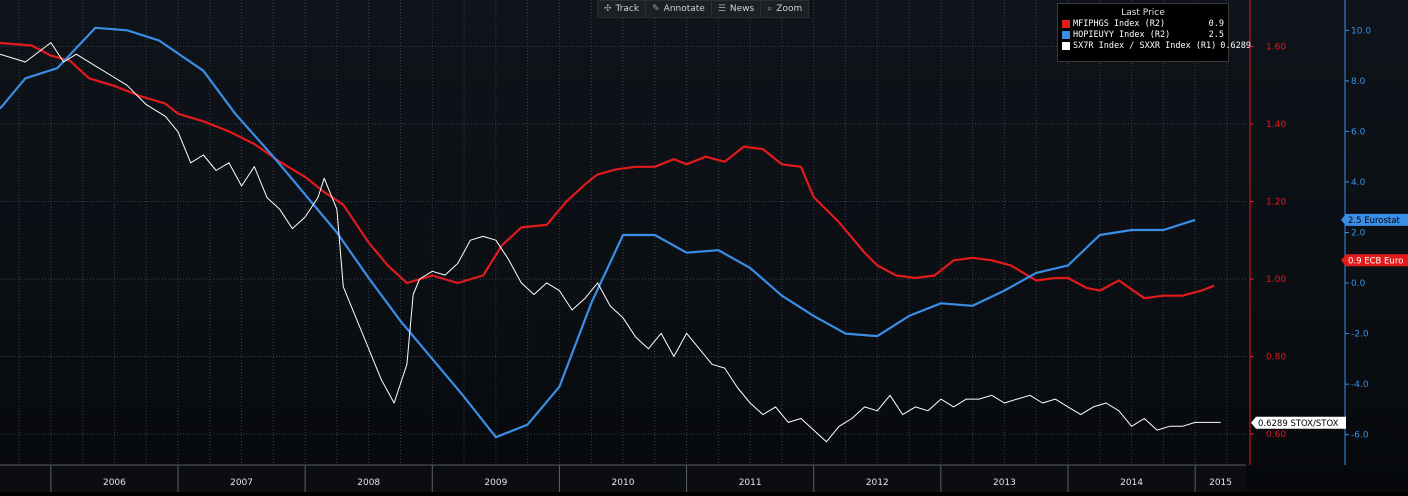 The width and height of the screenshot is (1408, 496). I want to click on legend-swatch-blue, so click(1066, 34).